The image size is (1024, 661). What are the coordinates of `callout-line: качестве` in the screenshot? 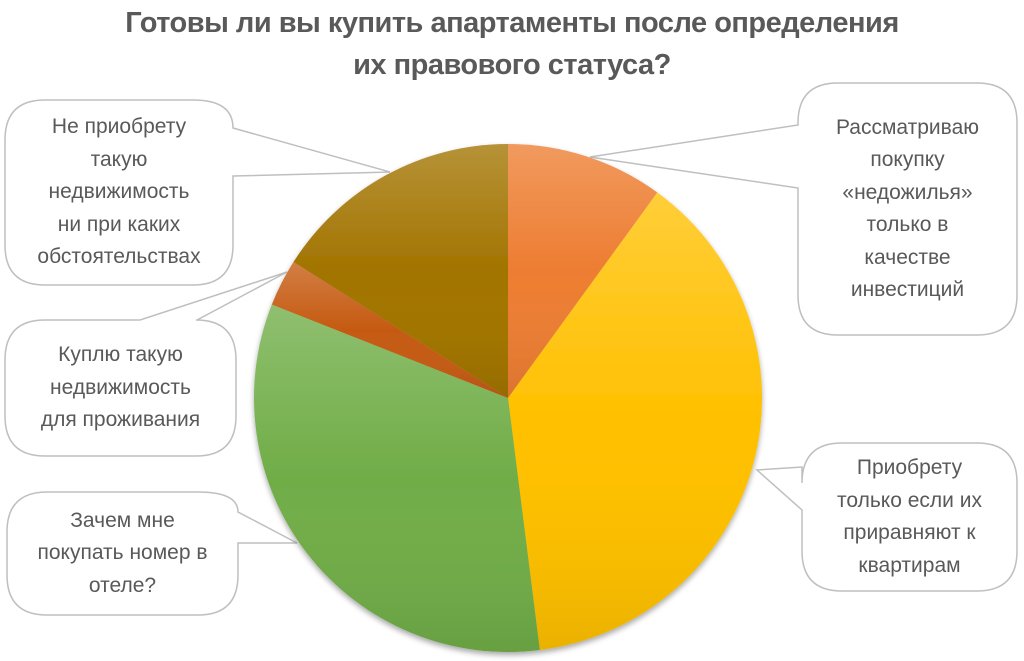 It's located at (907, 257).